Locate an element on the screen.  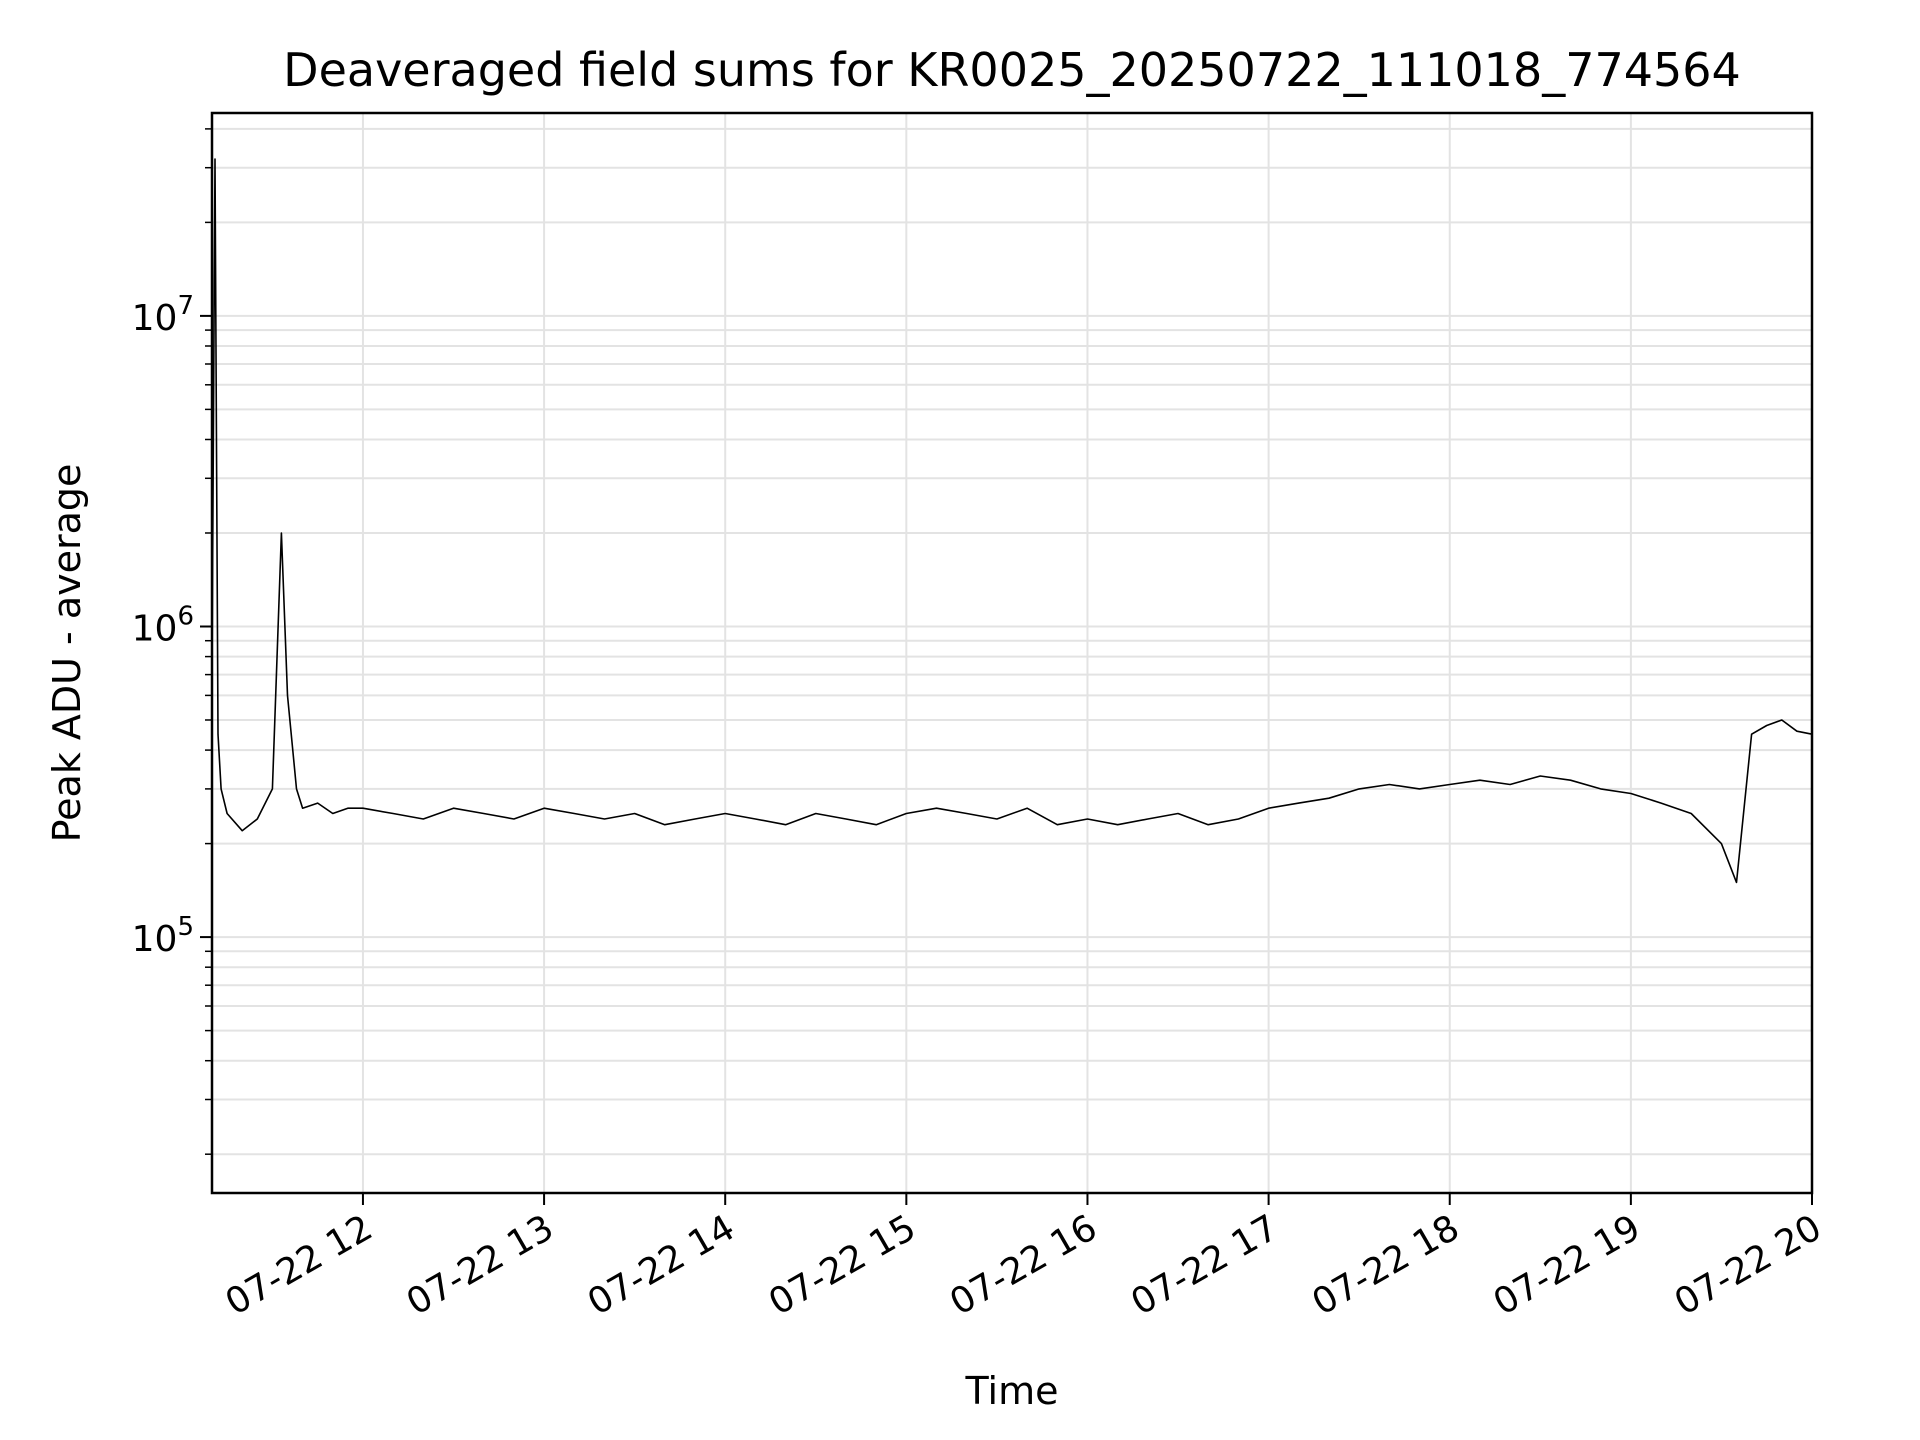
y-tick-labels: 10⁵ 10⁶ 10⁷ is located at coordinates (163, 625).